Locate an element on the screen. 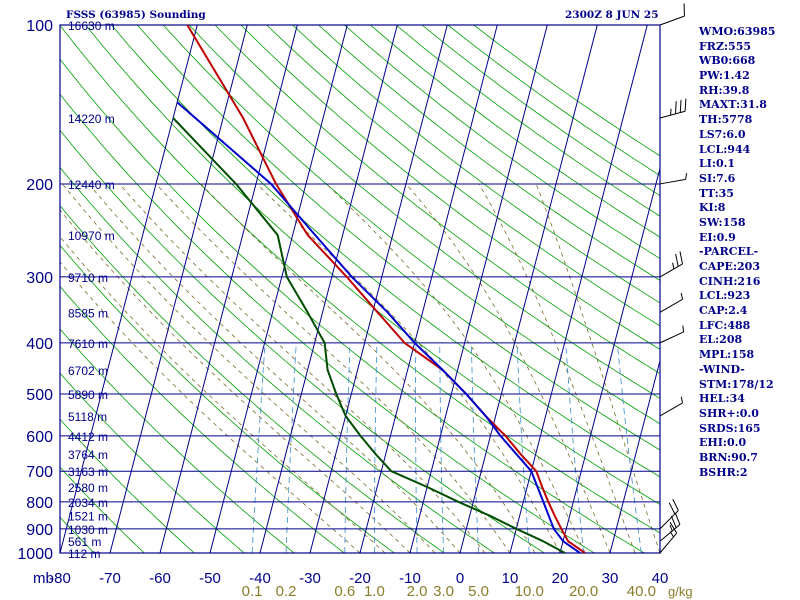  temperature-tick-label: -50 is located at coordinates (210, 578).